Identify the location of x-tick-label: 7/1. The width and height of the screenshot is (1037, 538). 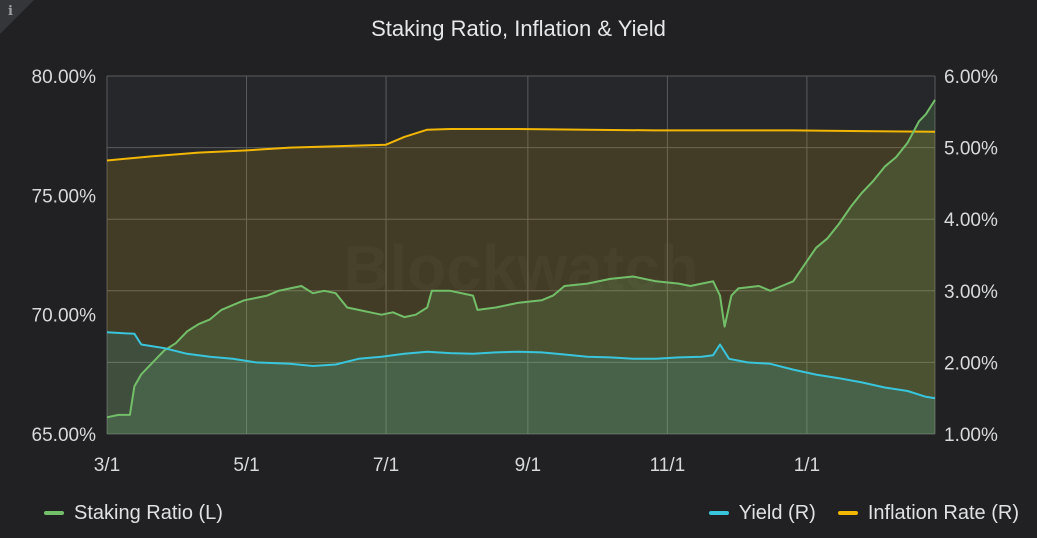
(386, 465).